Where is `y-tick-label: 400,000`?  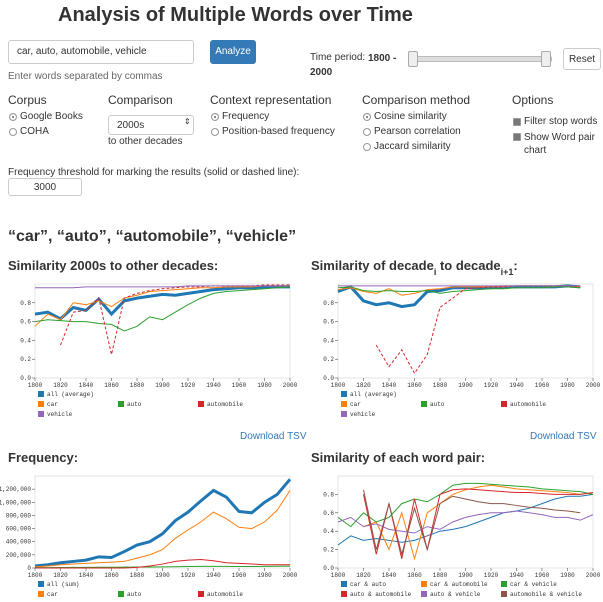 y-tick-label: 400,000 is located at coordinates (19, 542).